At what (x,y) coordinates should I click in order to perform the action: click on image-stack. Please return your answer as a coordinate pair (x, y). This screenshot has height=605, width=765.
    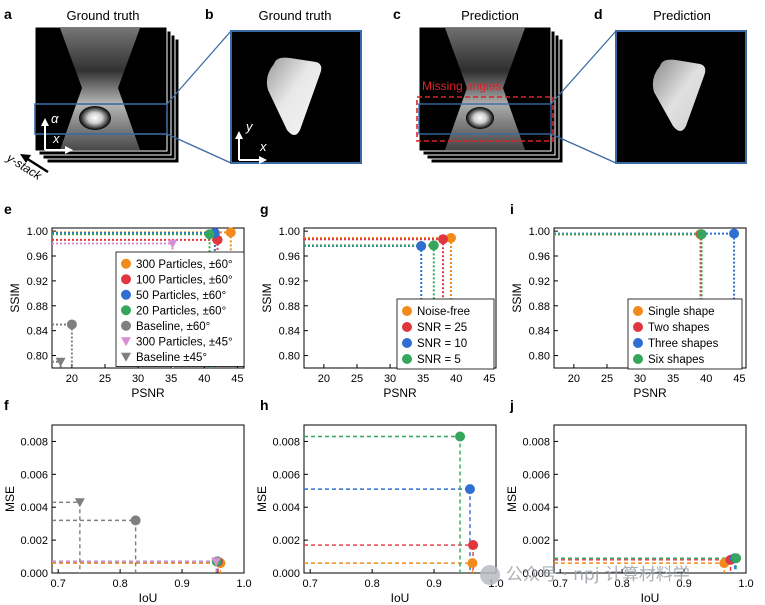
    Looking at the image, I should click on (107, 95).